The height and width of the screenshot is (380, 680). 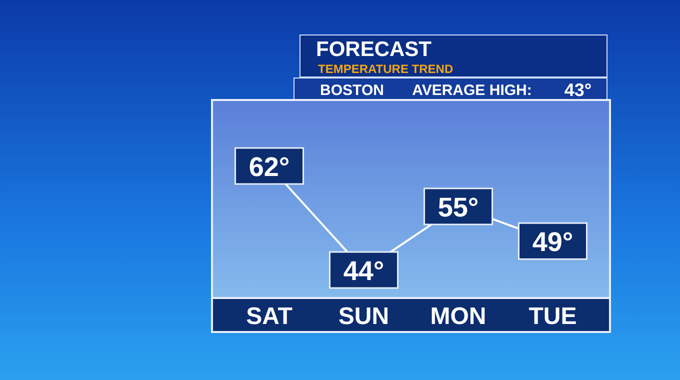 I want to click on x-tick-label: TUE, so click(x=552, y=316).